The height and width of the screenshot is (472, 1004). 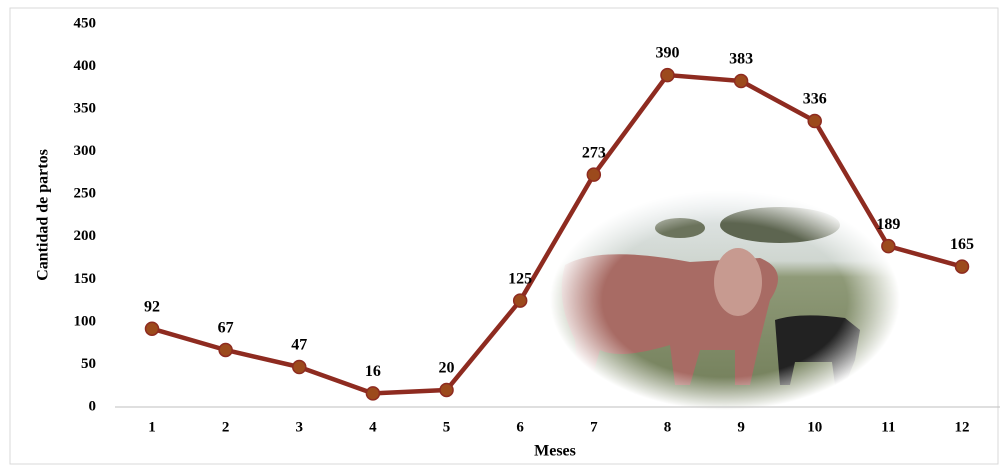 What do you see at coordinates (226, 427) in the screenshot?
I see `x-tick-label: 2` at bounding box center [226, 427].